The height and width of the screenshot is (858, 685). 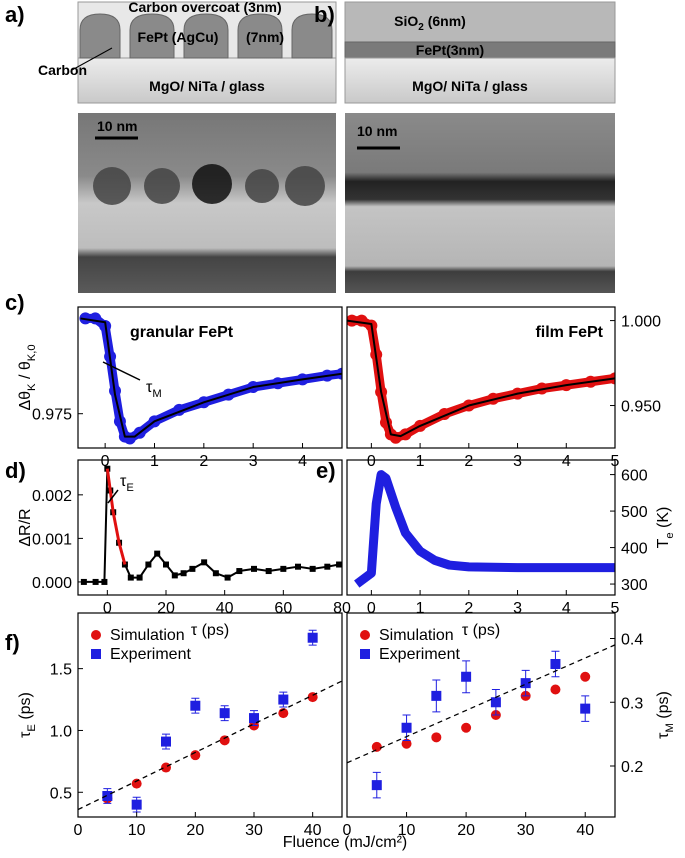 I want to click on label-part: 2, so click(x=421, y=27).